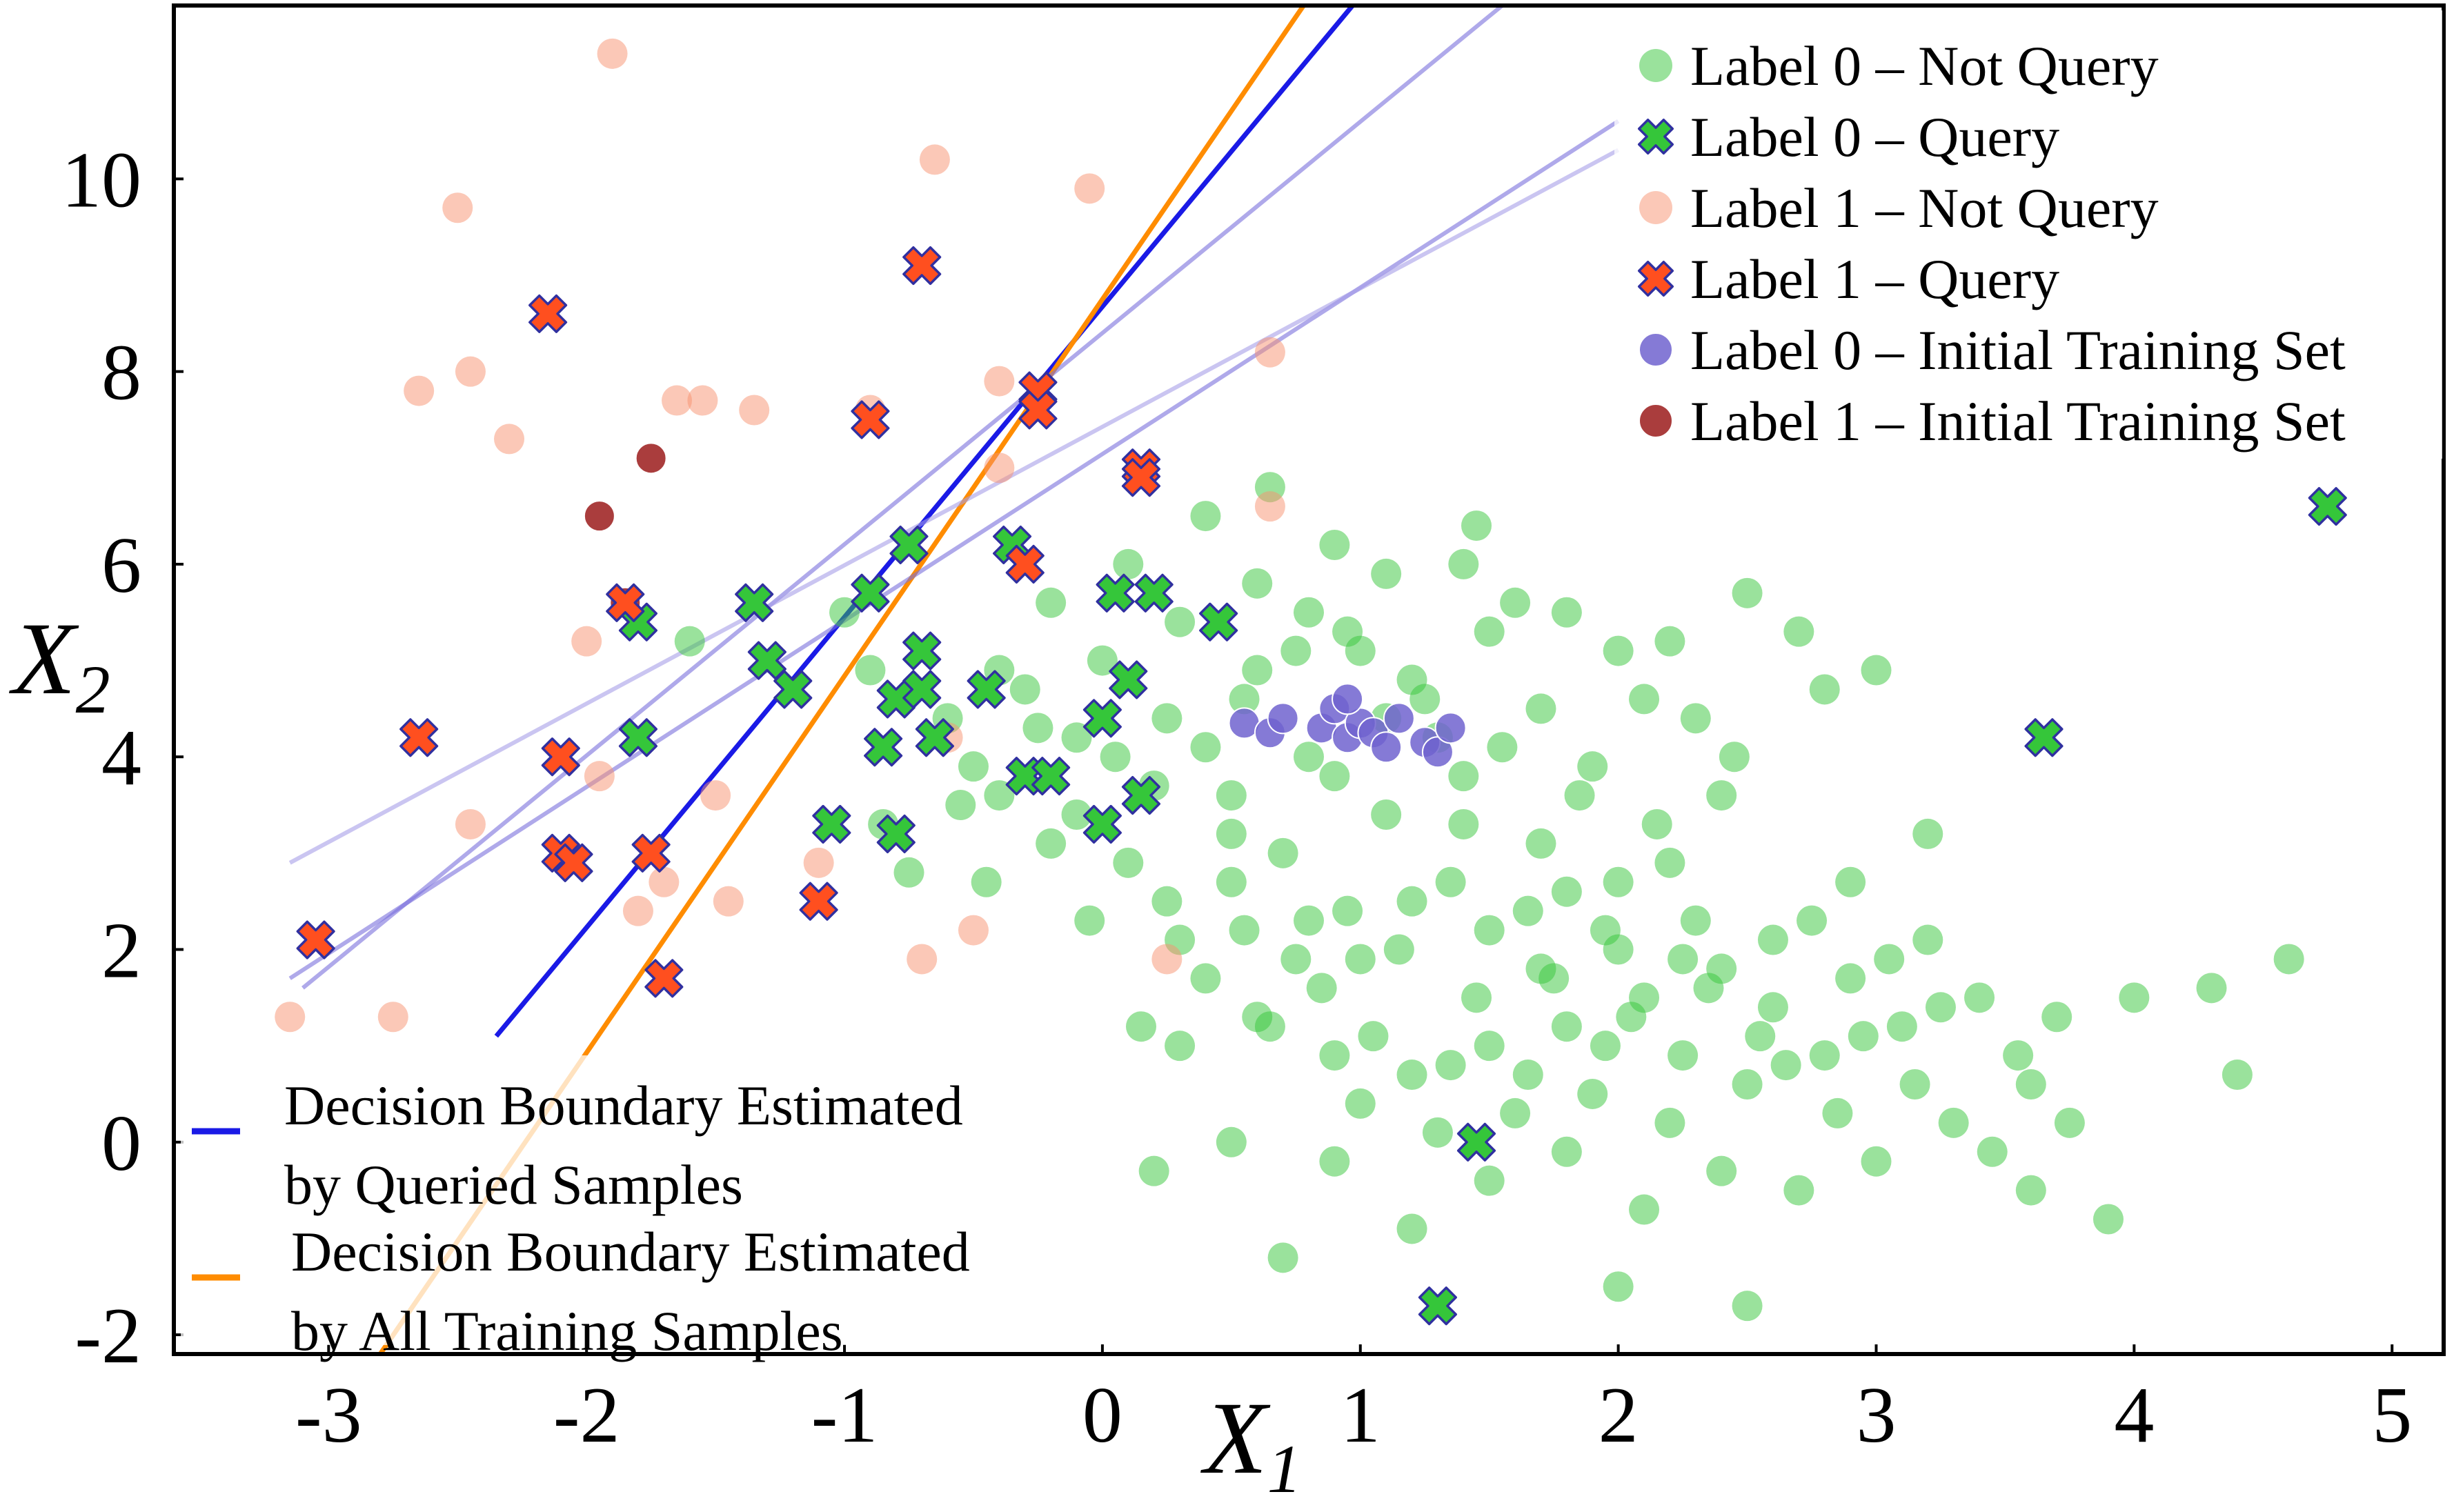 The width and height of the screenshot is (2454, 1512). I want to click on x-tick-label: 1, so click(1361, 1415).